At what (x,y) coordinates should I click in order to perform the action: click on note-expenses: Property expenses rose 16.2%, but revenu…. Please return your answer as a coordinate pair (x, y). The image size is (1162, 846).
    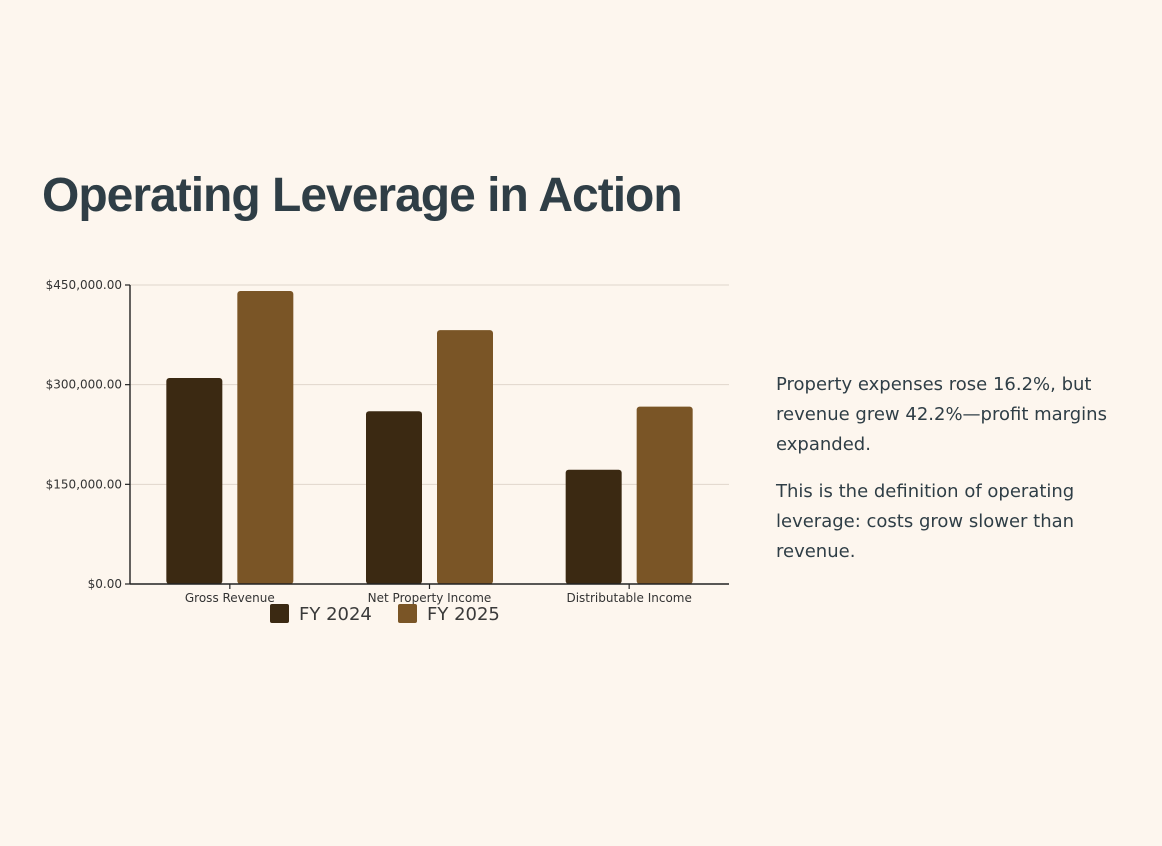
    Looking at the image, I should click on (941, 414).